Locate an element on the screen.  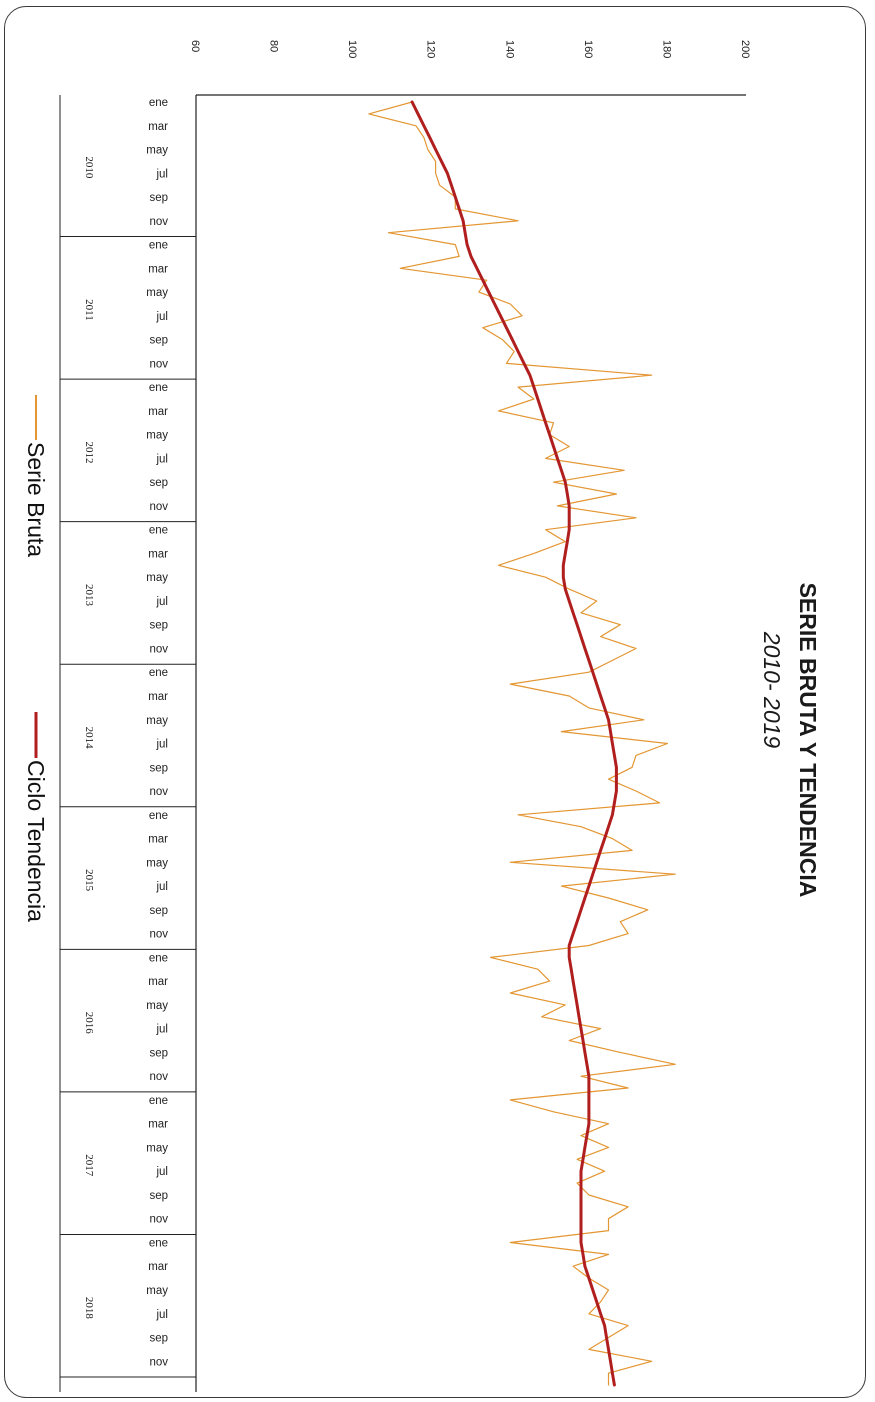
legend: Serie Bruta Ciclo Tendencia is located at coordinates (36, 658).